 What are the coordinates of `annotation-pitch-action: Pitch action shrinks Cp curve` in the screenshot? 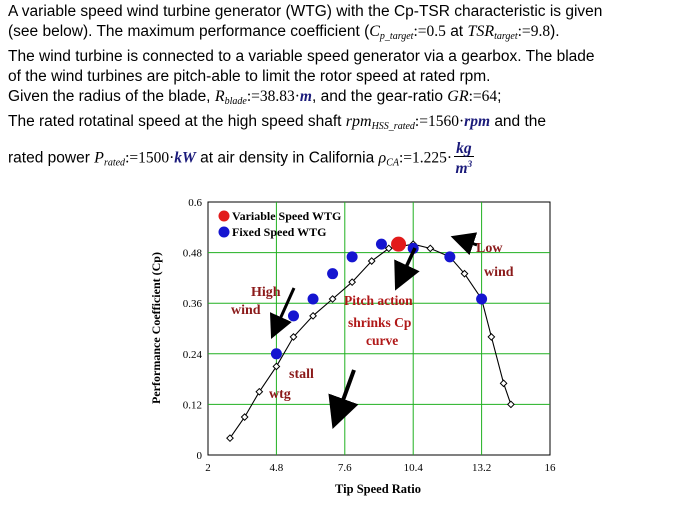 It's located at (378, 320).